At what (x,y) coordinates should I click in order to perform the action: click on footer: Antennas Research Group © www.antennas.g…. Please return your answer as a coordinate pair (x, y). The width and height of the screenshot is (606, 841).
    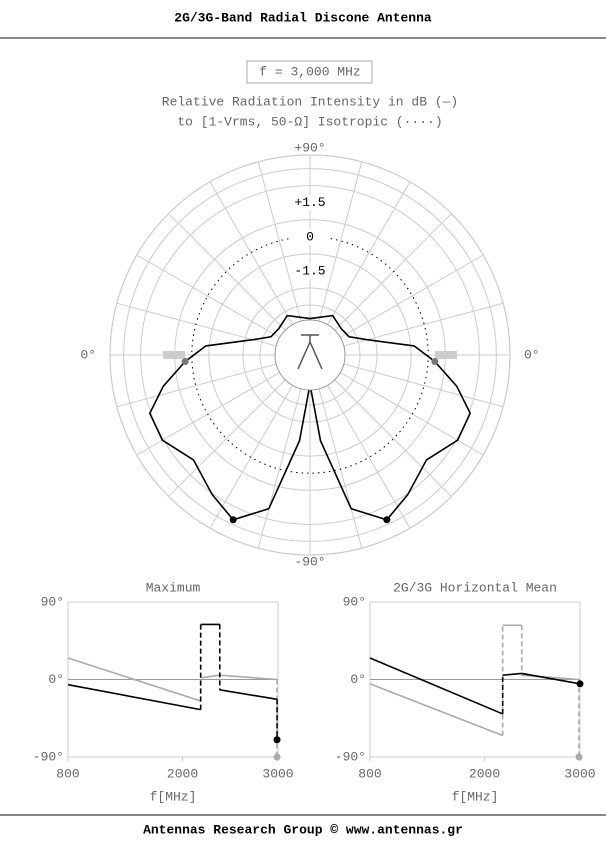
    Looking at the image, I should click on (303, 829).